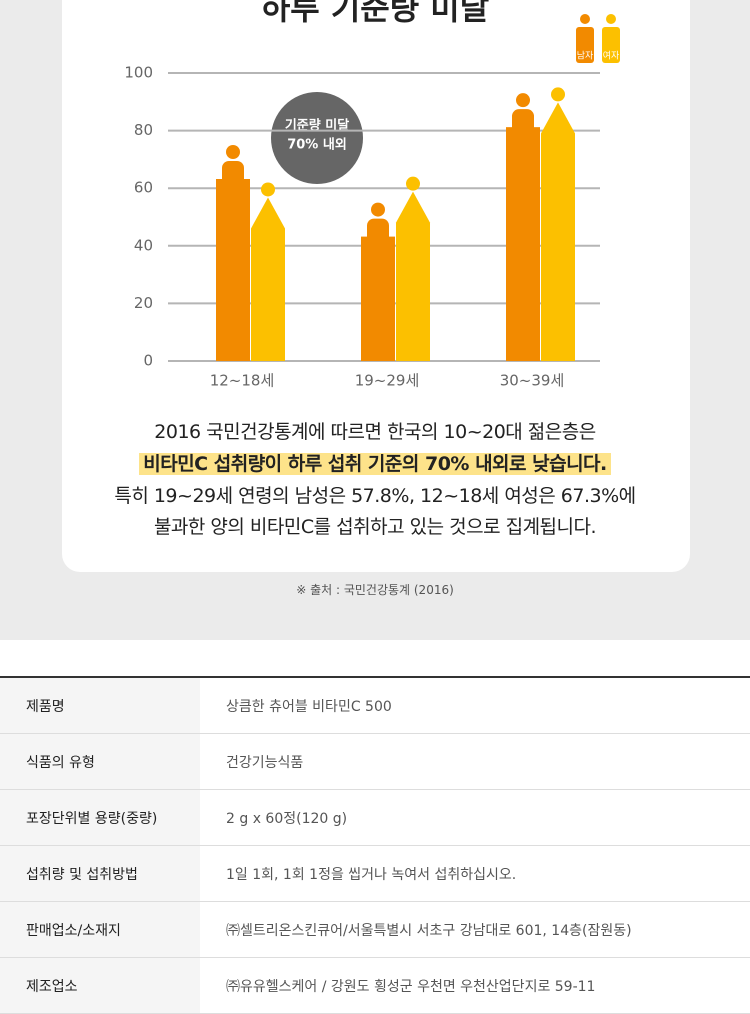 The width and height of the screenshot is (750, 1014). What do you see at coordinates (611, 56) in the screenshot?
I see `legend-label: 여자` at bounding box center [611, 56].